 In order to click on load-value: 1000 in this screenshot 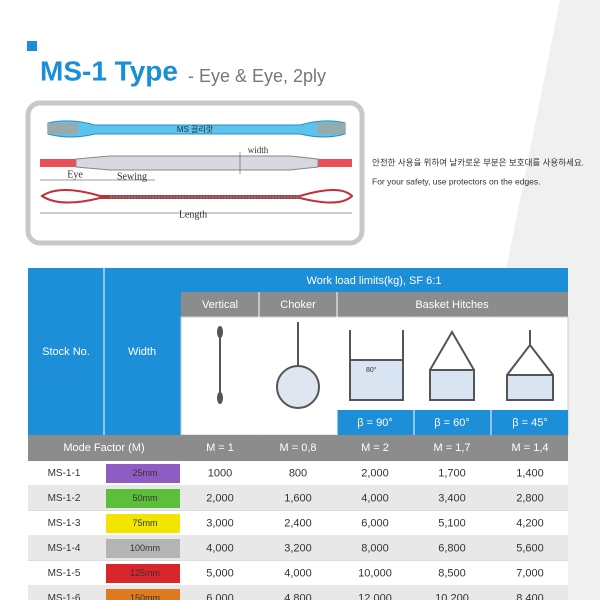, I will do `click(220, 473)`.